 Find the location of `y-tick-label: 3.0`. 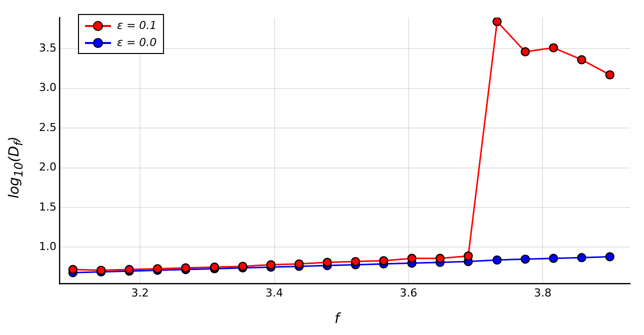

y-tick-label: 3.0 is located at coordinates (47, 87).